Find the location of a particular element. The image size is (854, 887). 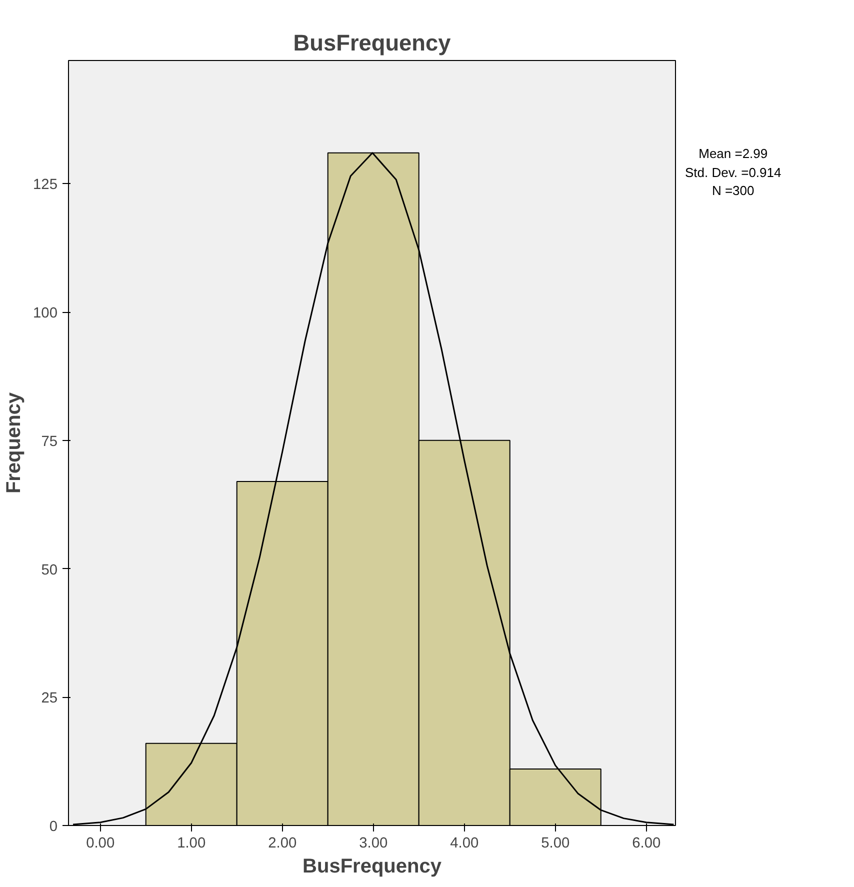

x-tick-label: 2.00 is located at coordinates (282, 844).